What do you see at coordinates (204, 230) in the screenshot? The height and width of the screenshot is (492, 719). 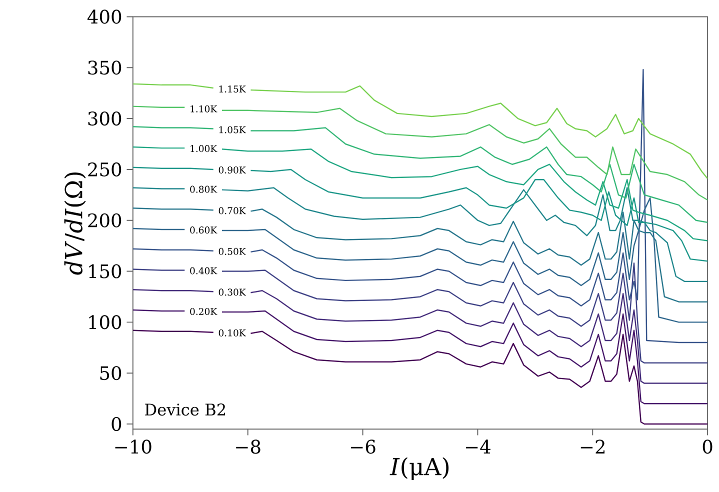 I see `series-label: 0.60K` at bounding box center [204, 230].